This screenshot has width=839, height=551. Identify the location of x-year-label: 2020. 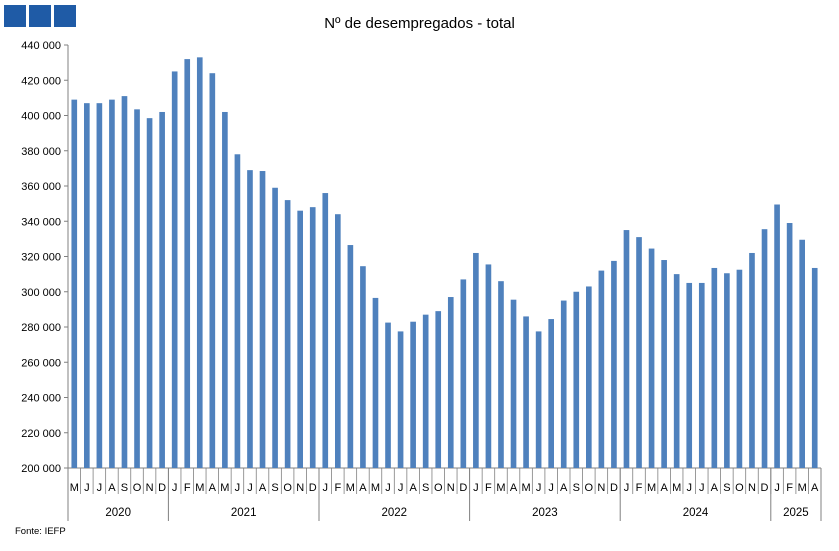
(118, 513).